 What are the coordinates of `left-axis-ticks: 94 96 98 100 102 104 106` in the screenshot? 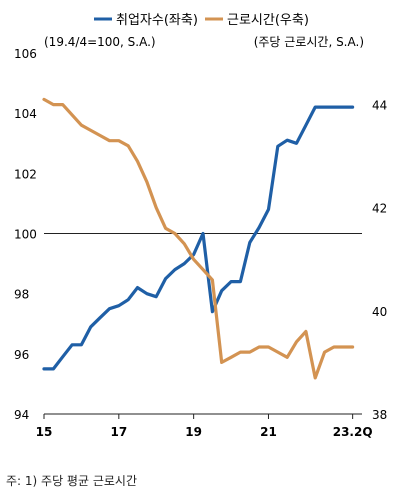 It's located at (25, 234).